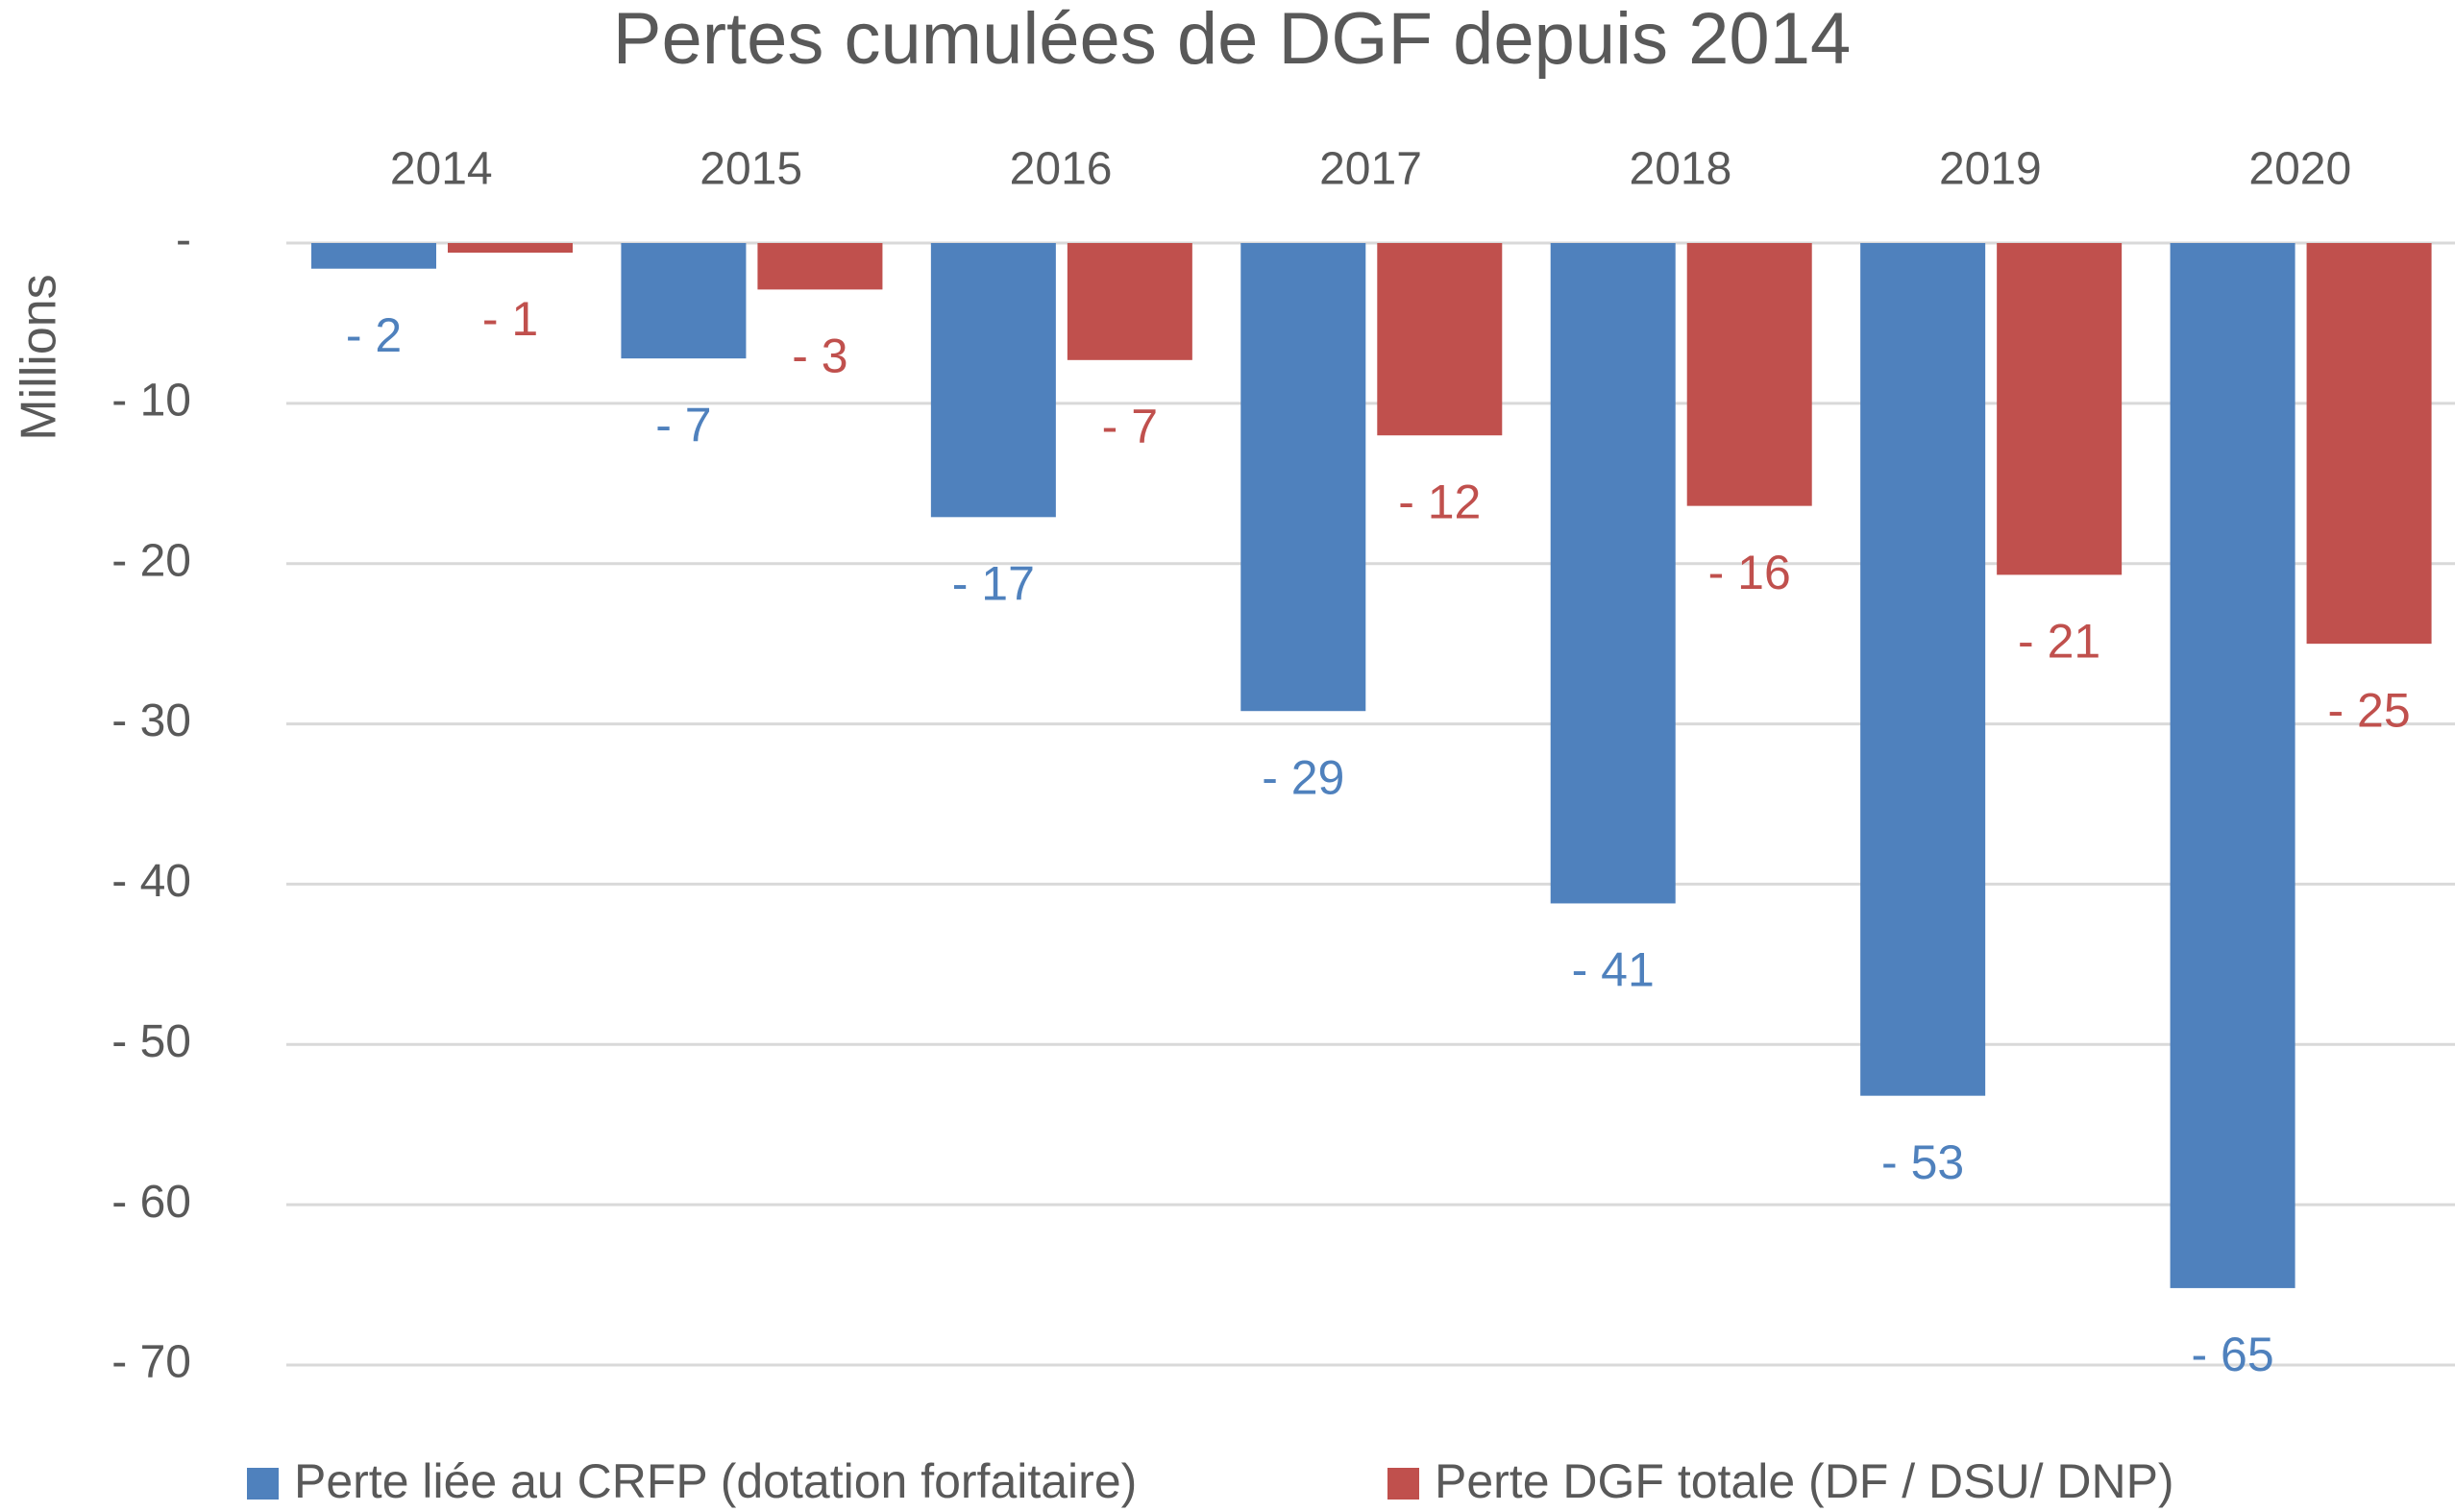 This screenshot has width=2455, height=1512. What do you see at coordinates (1990, 169) in the screenshot?
I see `x-tick-label: 2019` at bounding box center [1990, 169].